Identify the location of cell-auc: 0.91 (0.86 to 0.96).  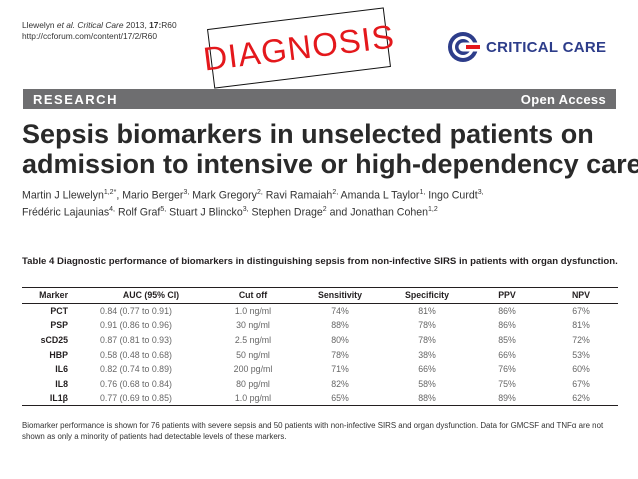
(136, 325).